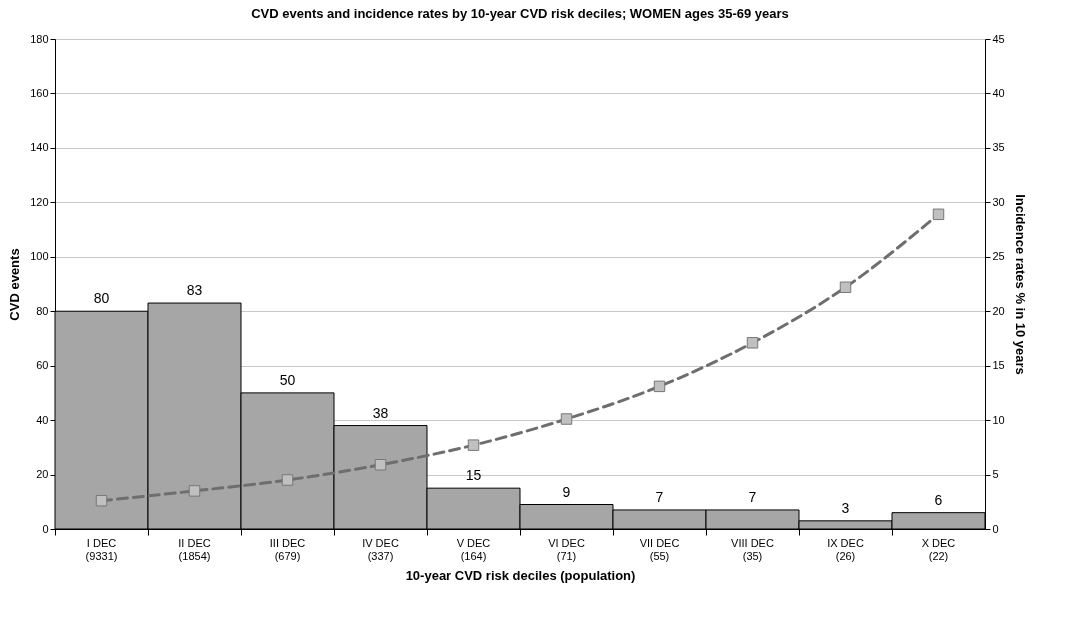 The width and height of the screenshot is (1069, 630). I want to click on y2-tick-label: 0, so click(995, 528).